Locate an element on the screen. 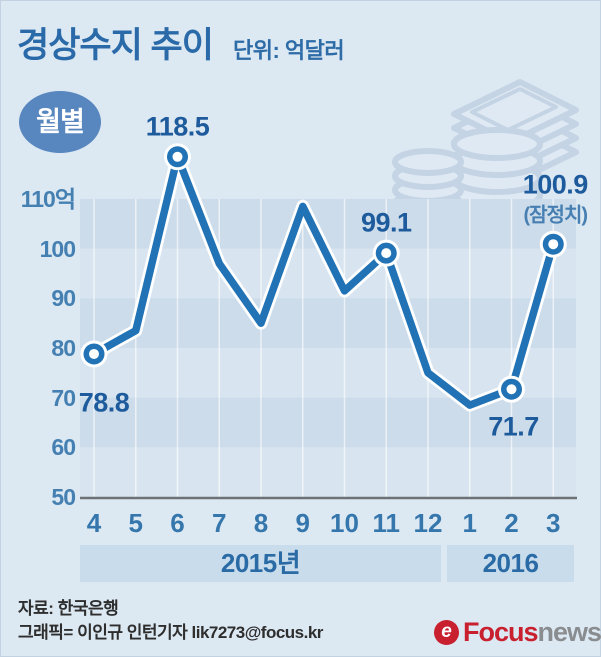  x-tick-label: 3 is located at coordinates (553, 523).